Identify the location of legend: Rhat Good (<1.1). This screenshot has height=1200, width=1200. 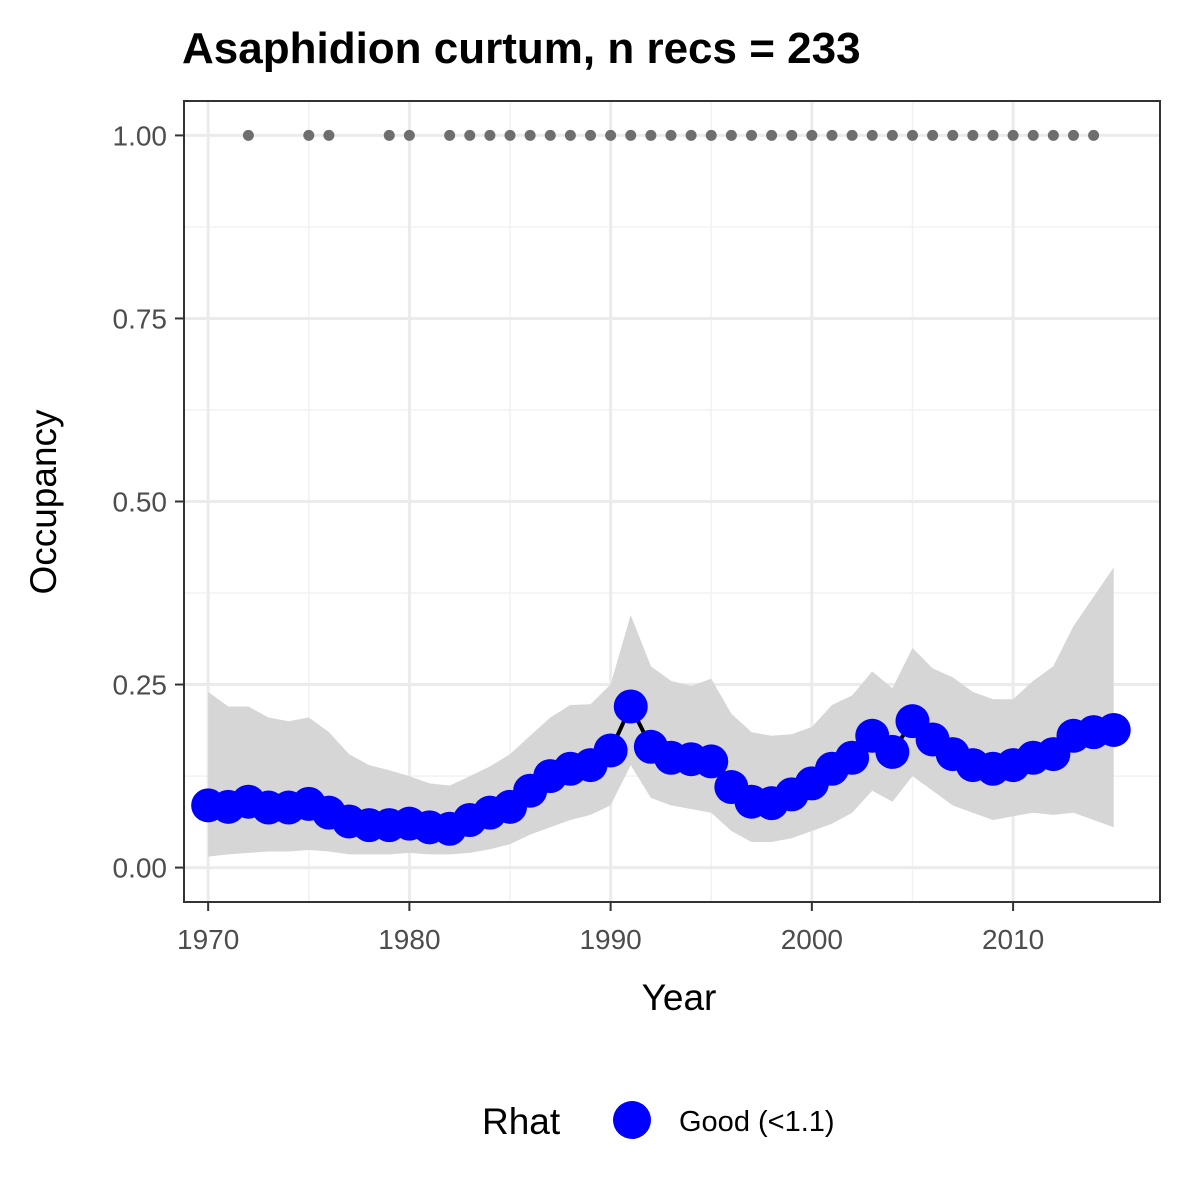
(658, 1121).